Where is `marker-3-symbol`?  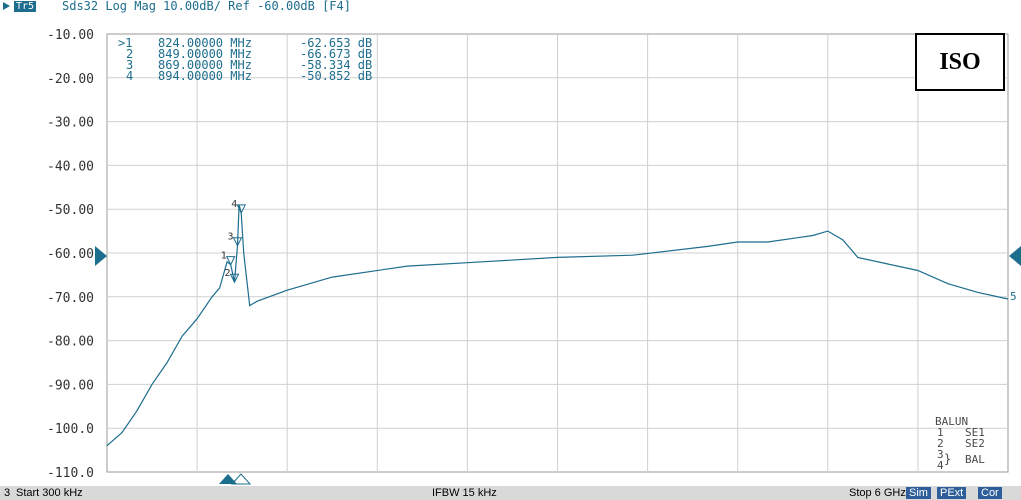
marker-3-symbol is located at coordinates (237, 242).